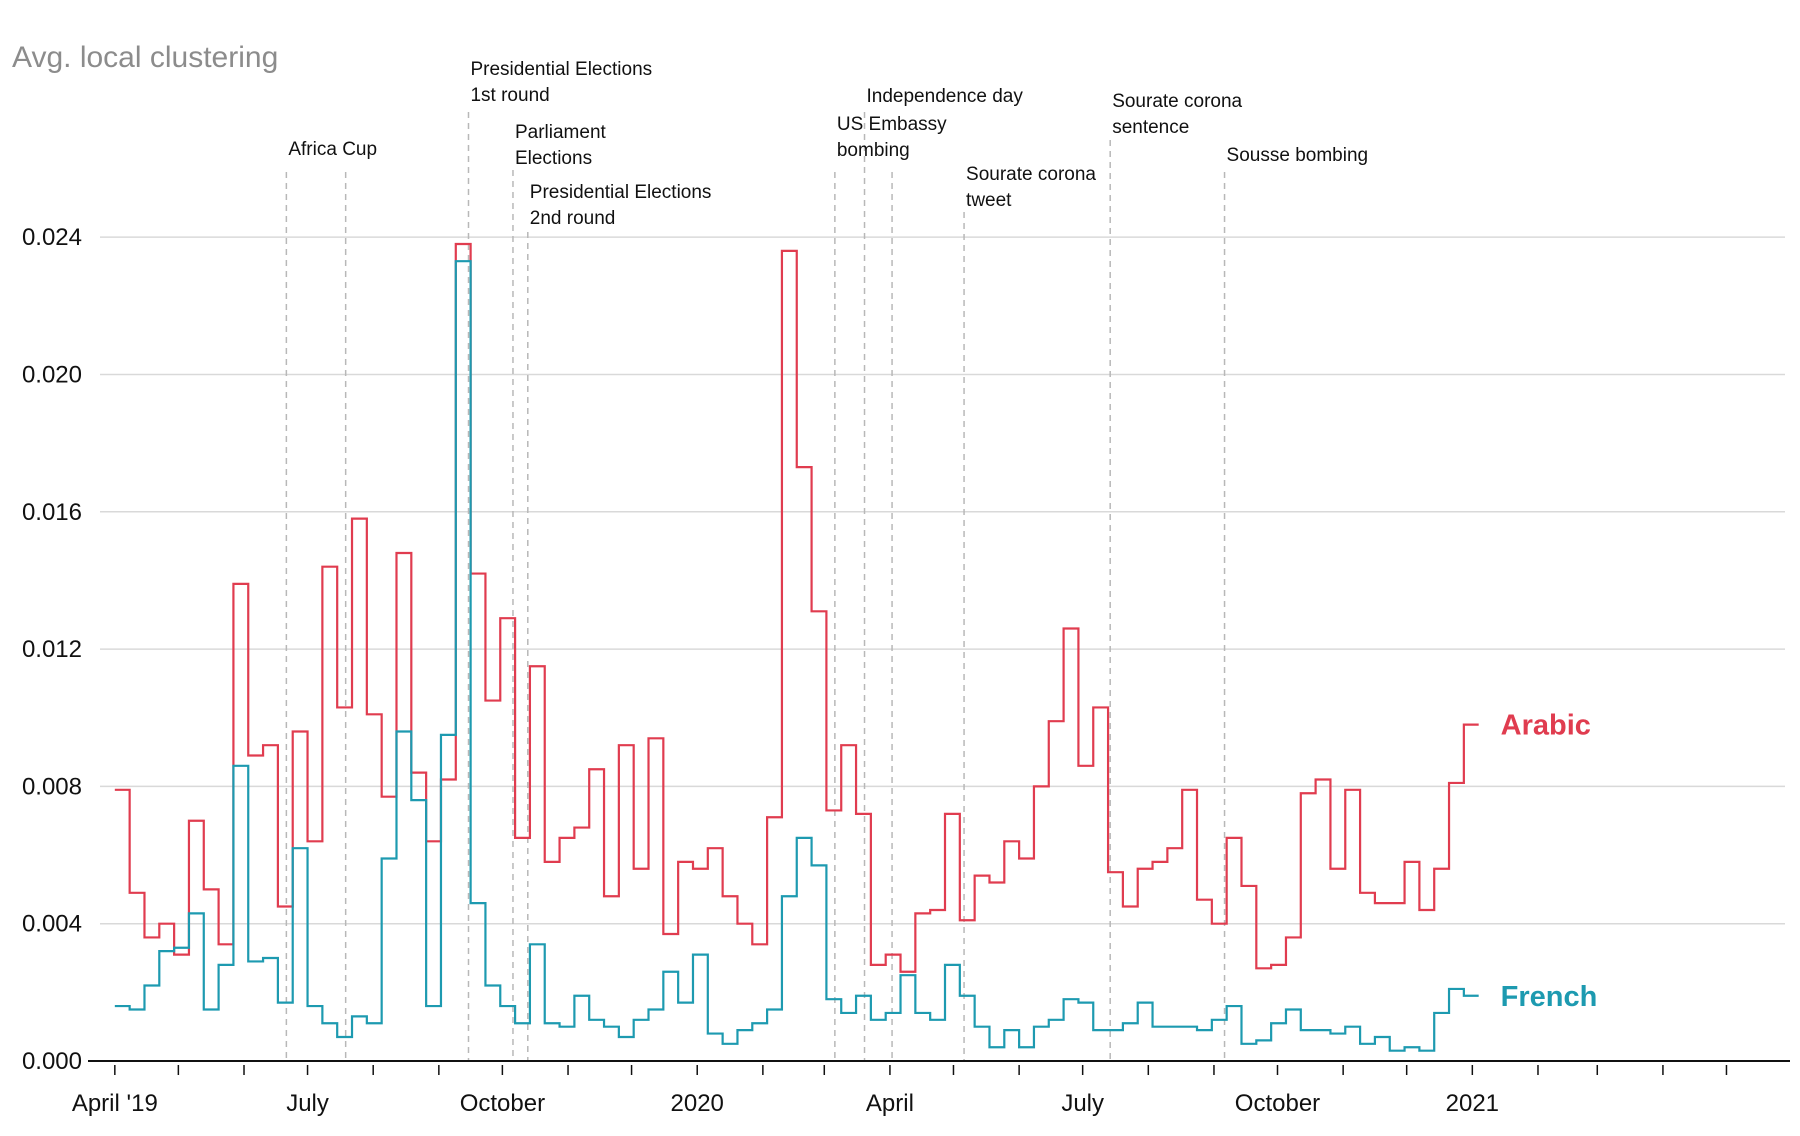 Image resolution: width=1800 pixels, height=1136 pixels. I want to click on y-tick-label: 0.016, so click(52, 512).